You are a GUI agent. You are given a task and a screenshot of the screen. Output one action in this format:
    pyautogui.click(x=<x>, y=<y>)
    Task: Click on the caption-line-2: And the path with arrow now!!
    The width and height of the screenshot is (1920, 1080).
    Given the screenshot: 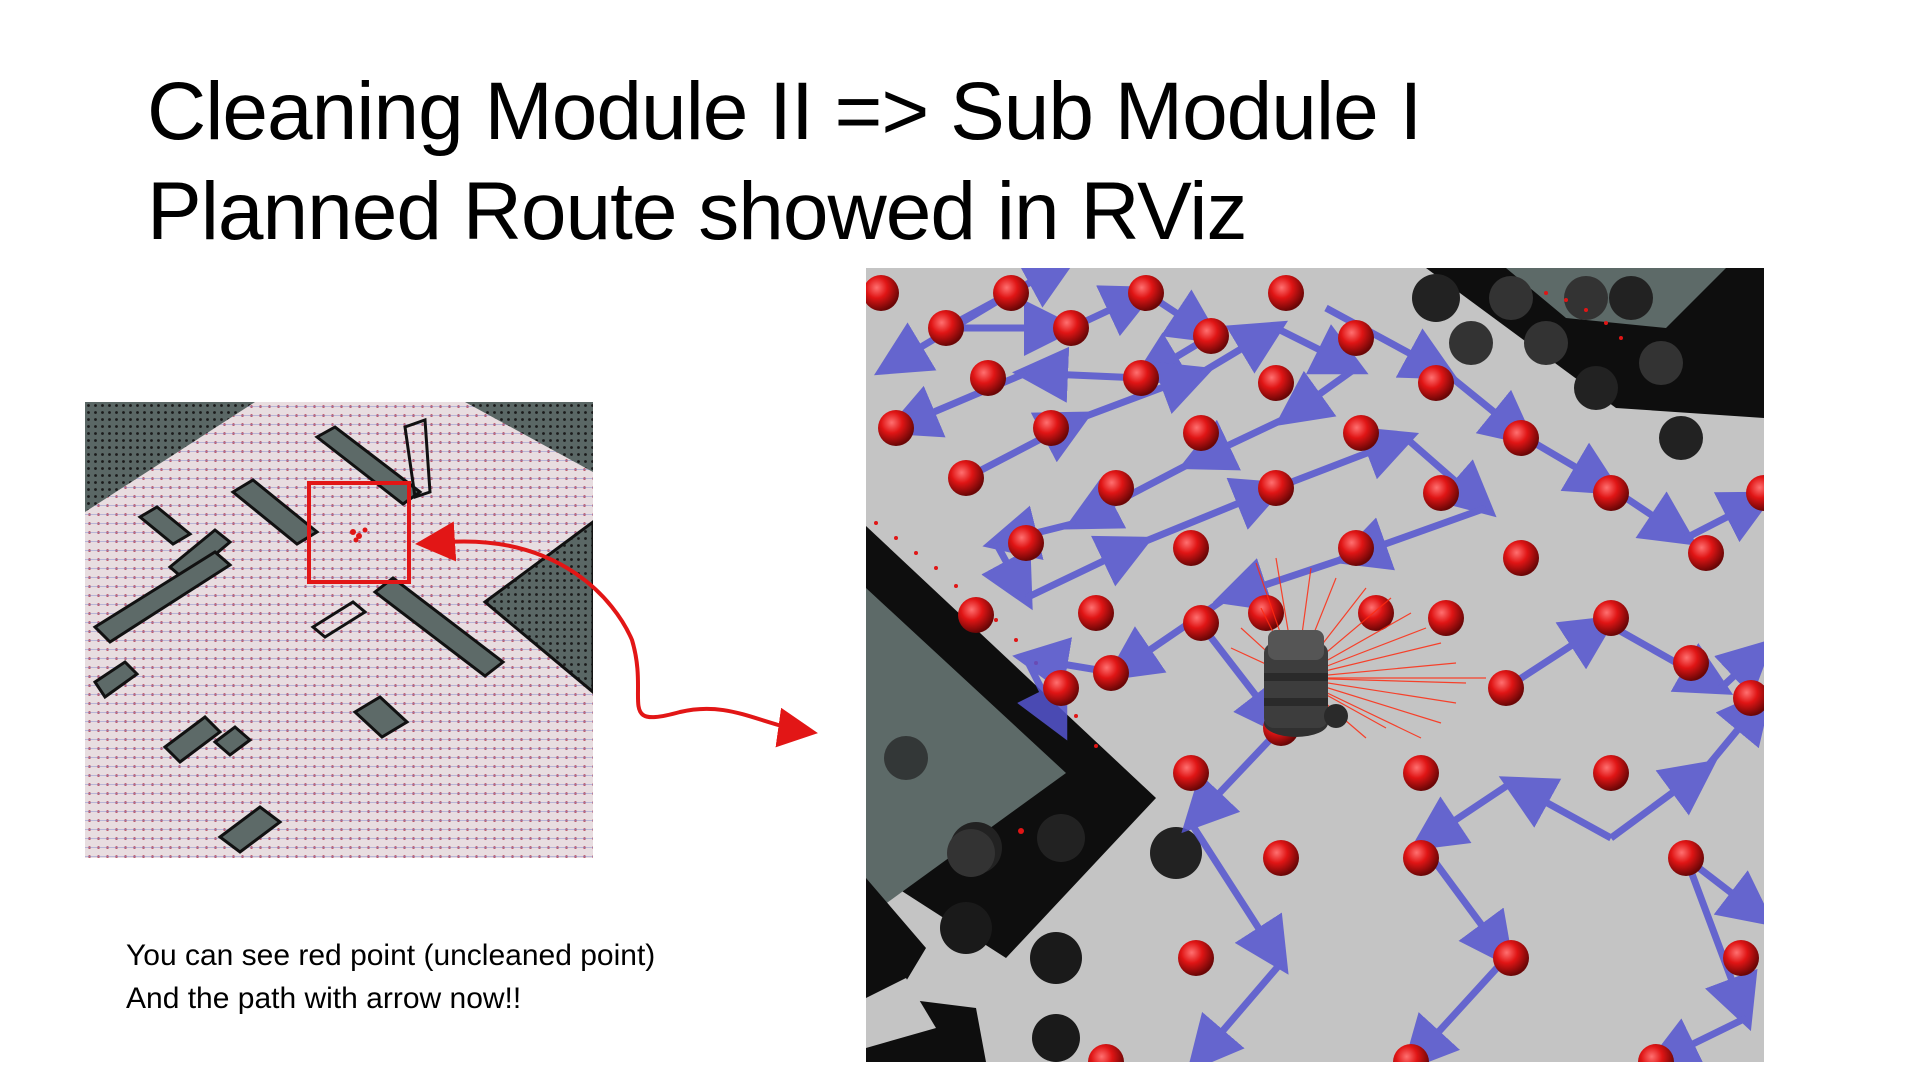 What is the action you would take?
    pyautogui.click(x=324, y=998)
    